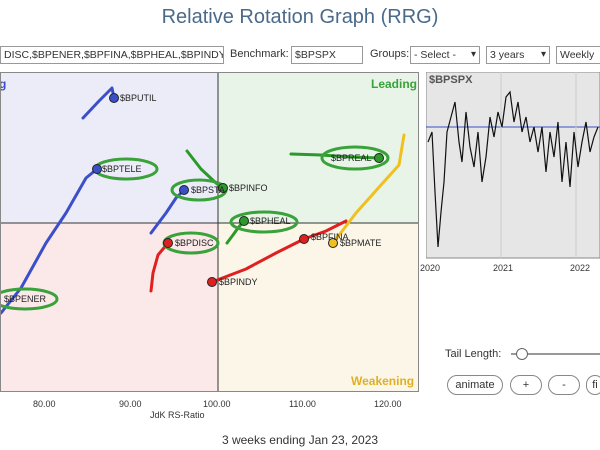 The image size is (600, 450). What do you see at coordinates (430, 268) in the screenshot?
I see `year-2020: 2020` at bounding box center [430, 268].